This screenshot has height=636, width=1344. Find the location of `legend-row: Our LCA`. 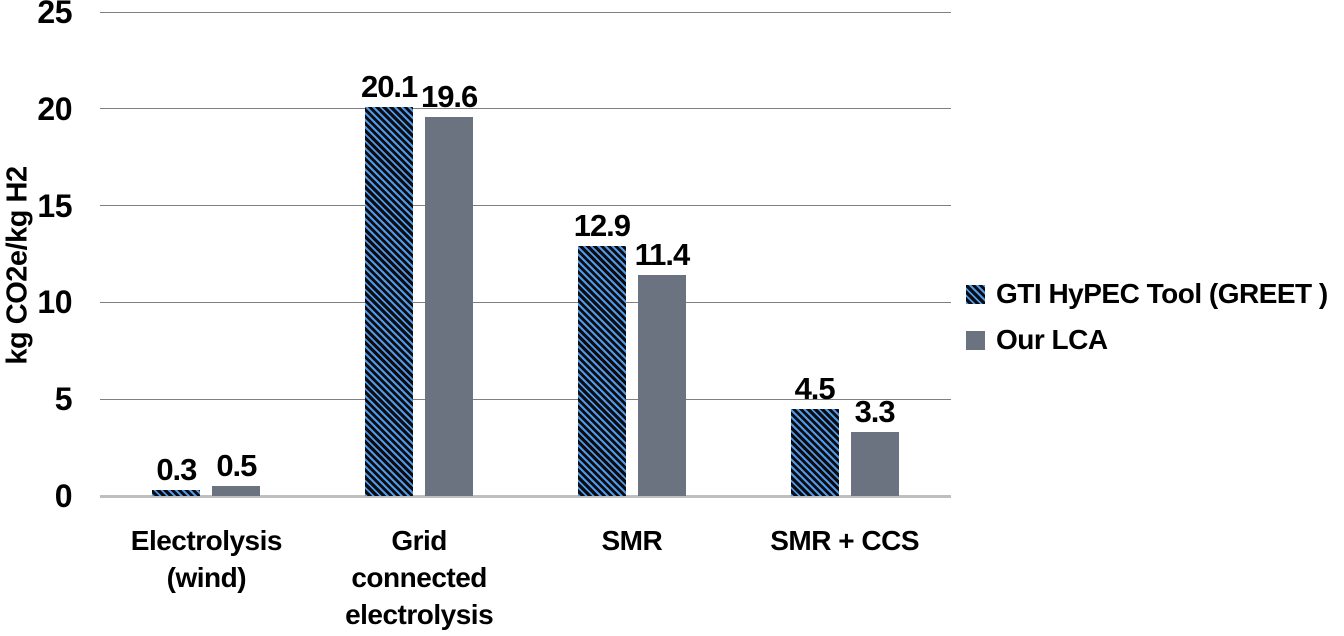

legend-row: Our LCA is located at coordinates (1147, 340).